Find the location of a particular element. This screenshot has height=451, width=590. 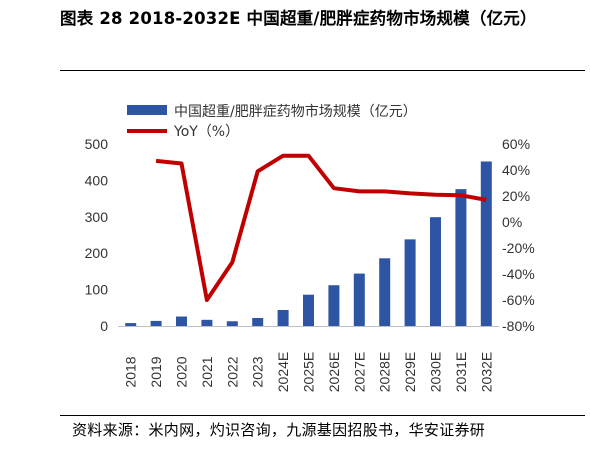

right-tick-label: -20% is located at coordinates (518, 248).